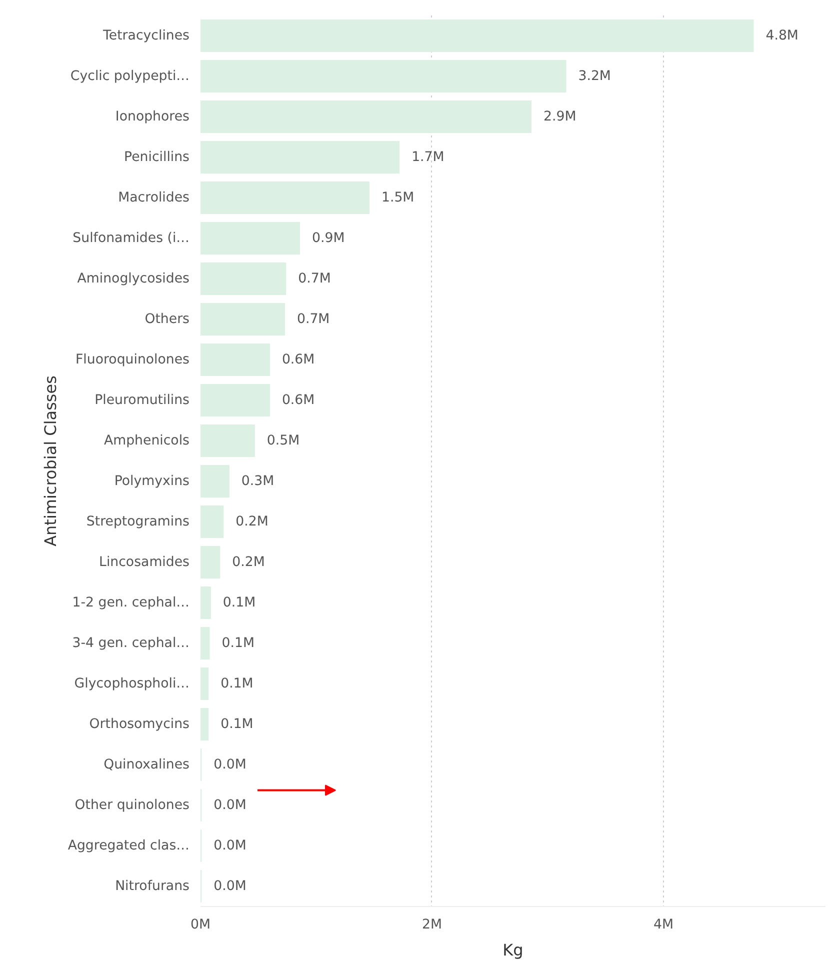  Describe the element at coordinates (139, 724) in the screenshot. I see `y-tick-label: Orthosomycins` at that location.